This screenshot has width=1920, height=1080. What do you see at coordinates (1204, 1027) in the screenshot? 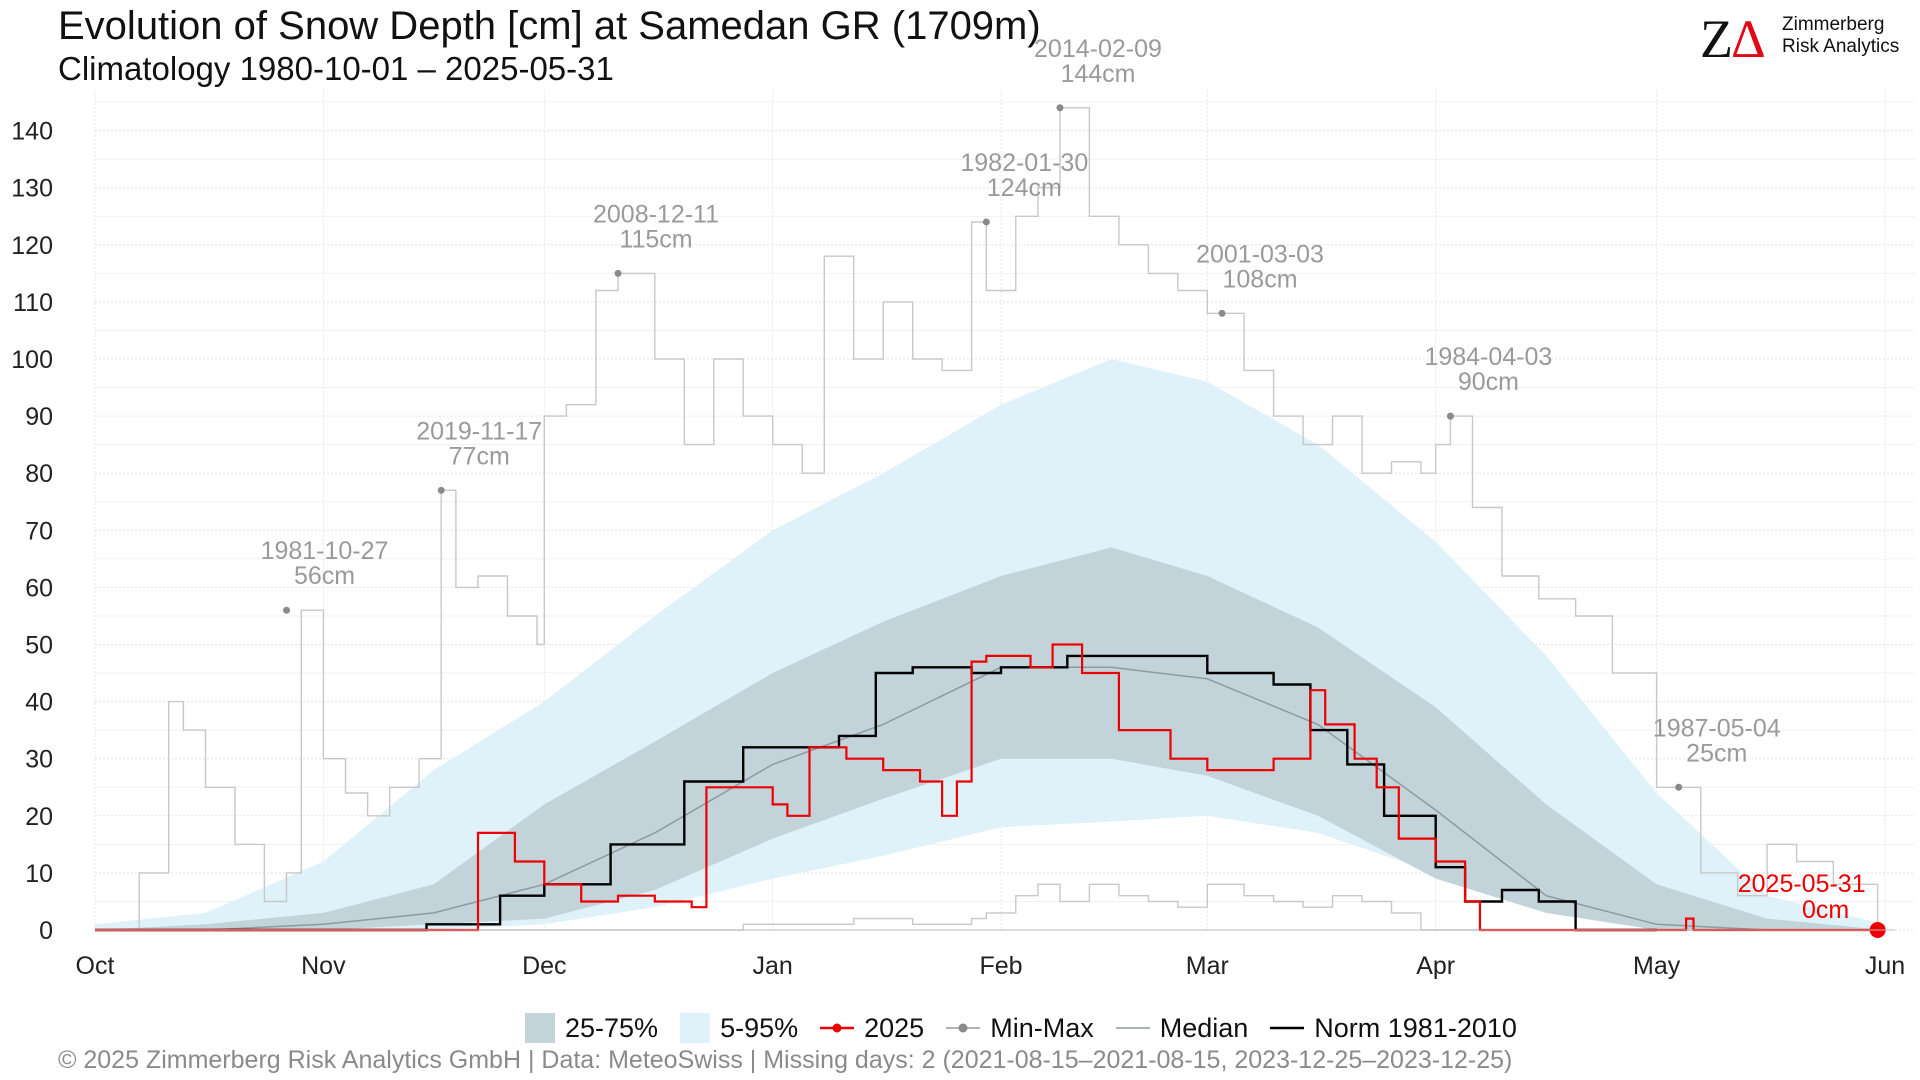
I see `legend-label-median: Median` at bounding box center [1204, 1027].